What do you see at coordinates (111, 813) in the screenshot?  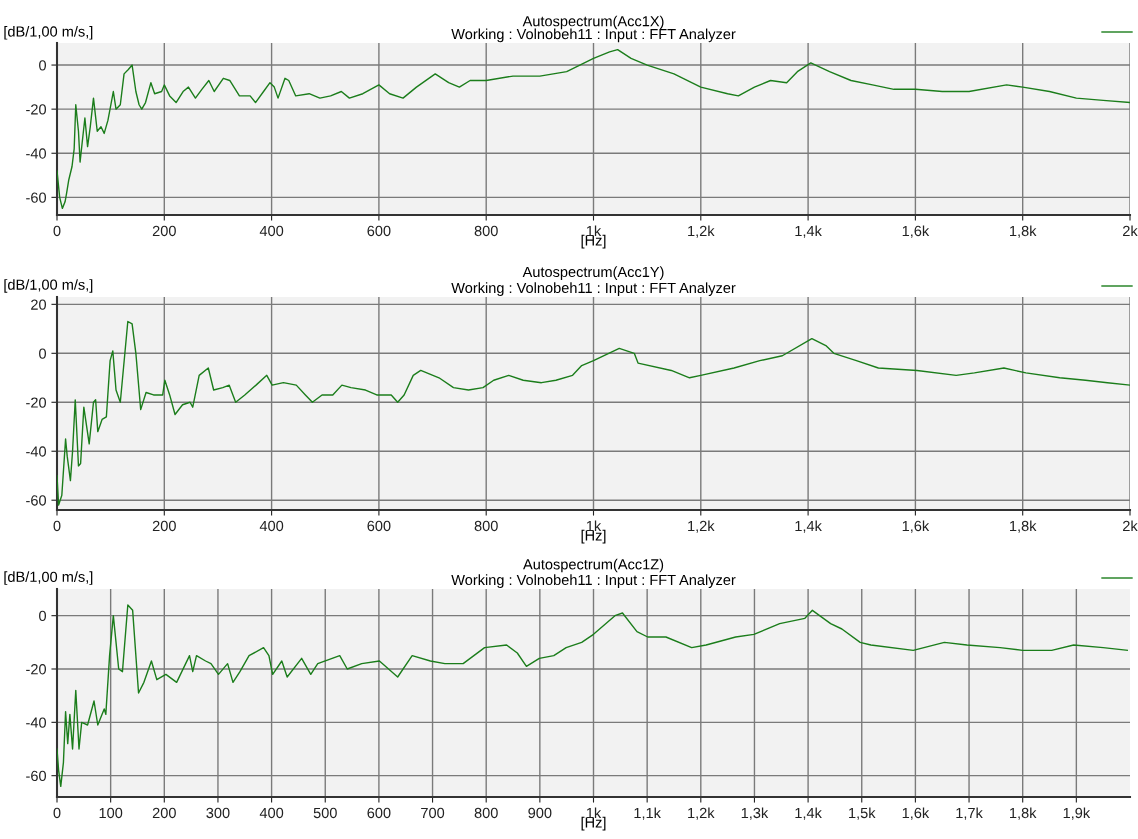 I see `x-tick-label: 100` at bounding box center [111, 813].